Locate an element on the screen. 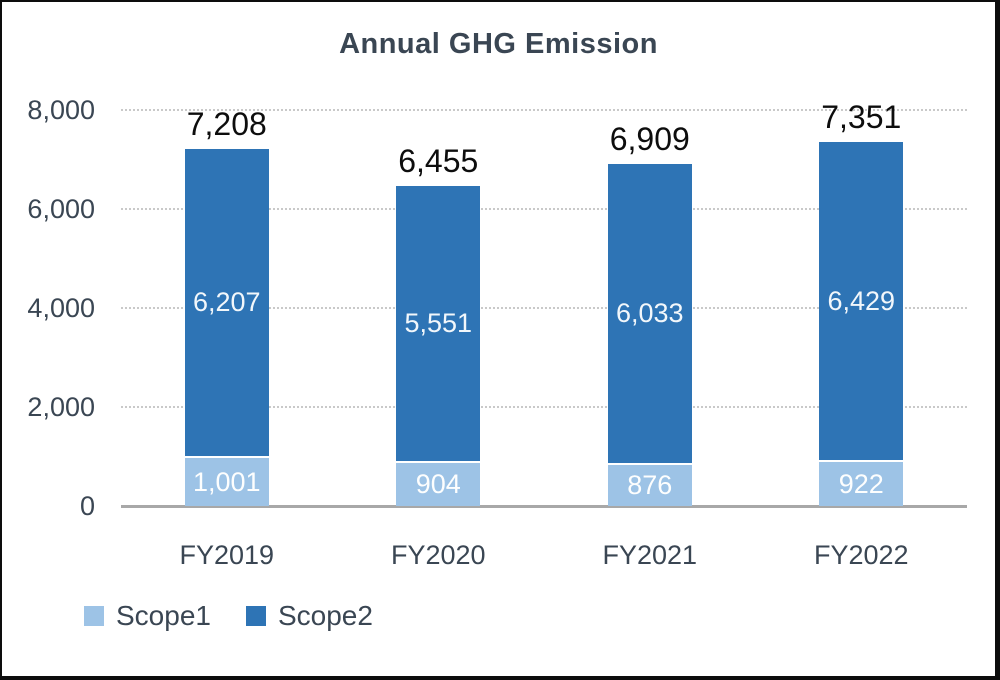  bar-segment-scope1: 1,001 is located at coordinates (226, 481).